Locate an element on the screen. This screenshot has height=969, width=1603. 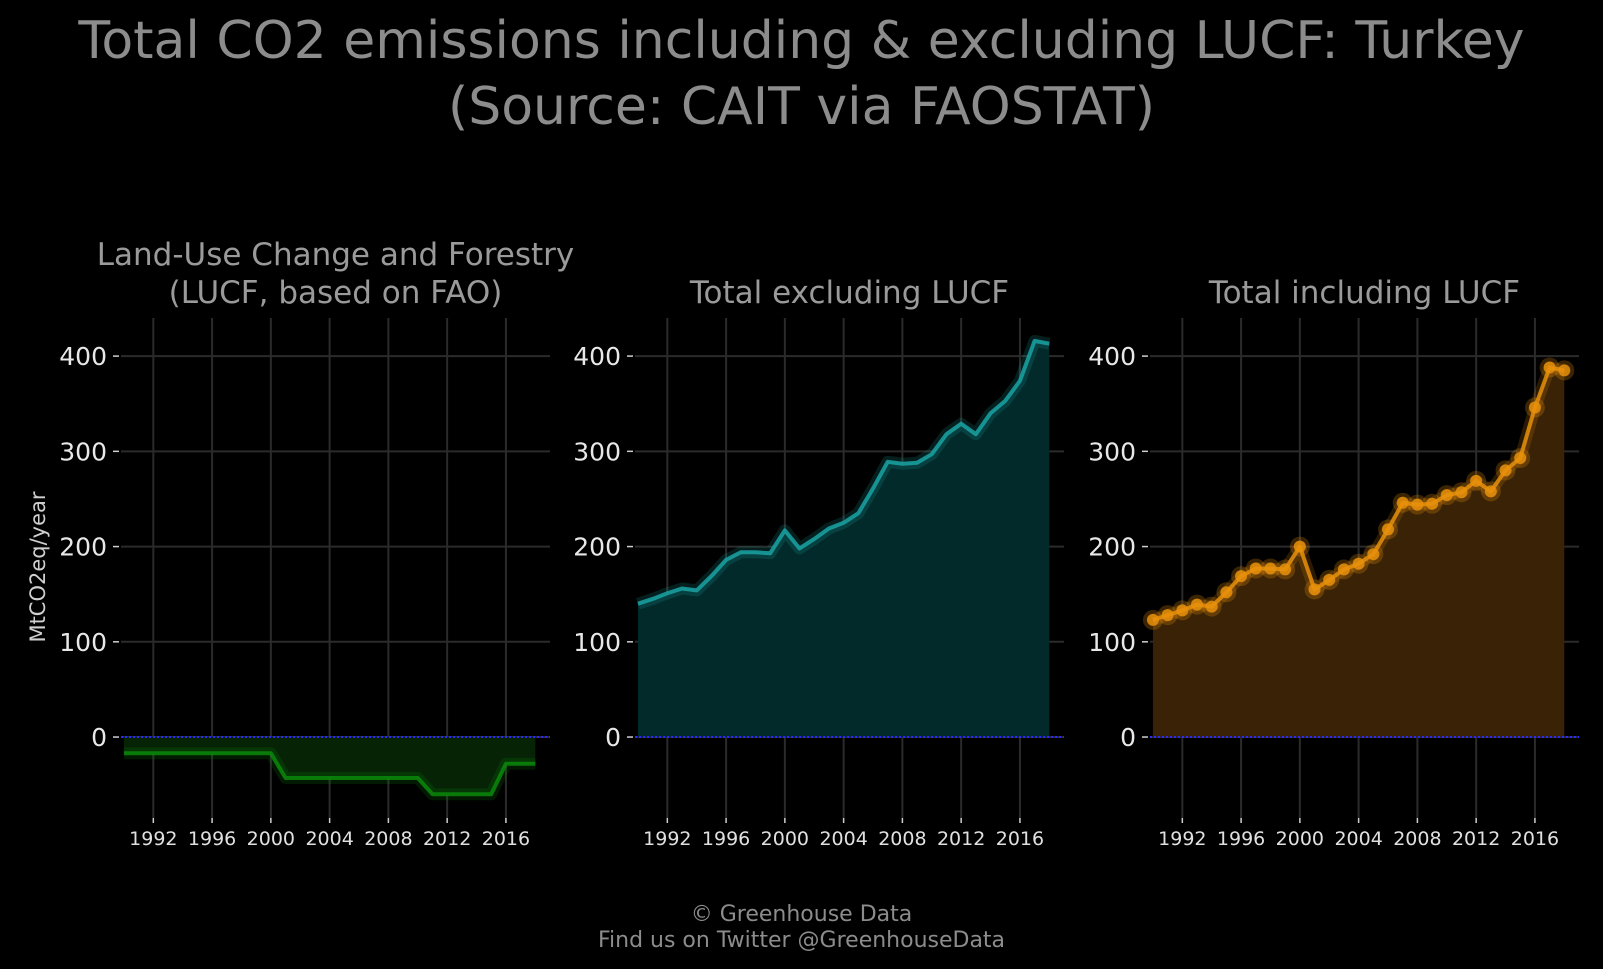
subplot-title-1-line-1: Land-Use Change and Forestry is located at coordinates (336, 255).